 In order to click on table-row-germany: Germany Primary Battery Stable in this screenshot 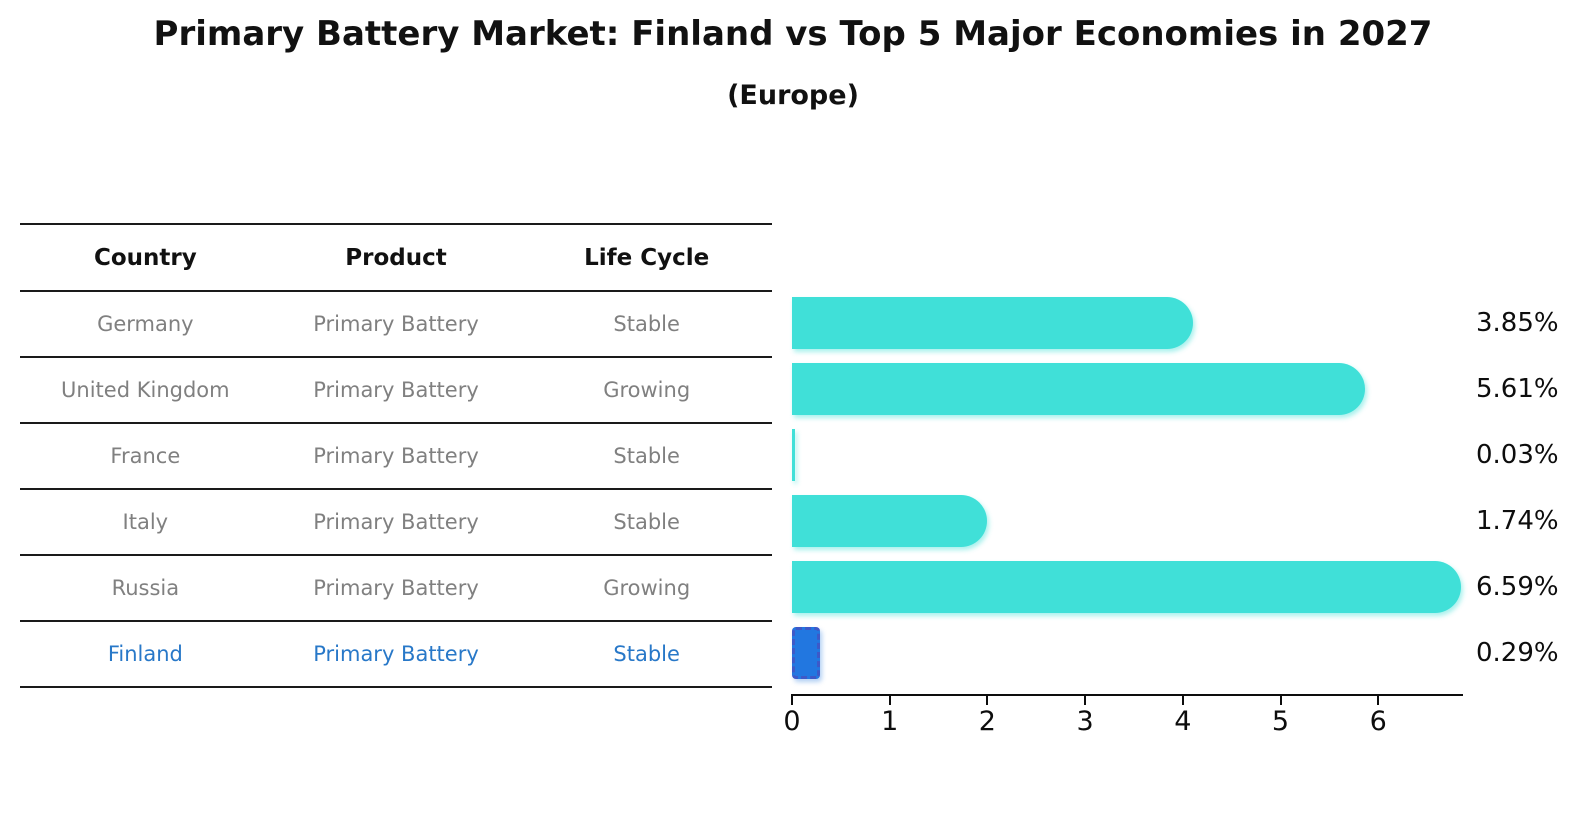, I will do `click(396, 325)`.